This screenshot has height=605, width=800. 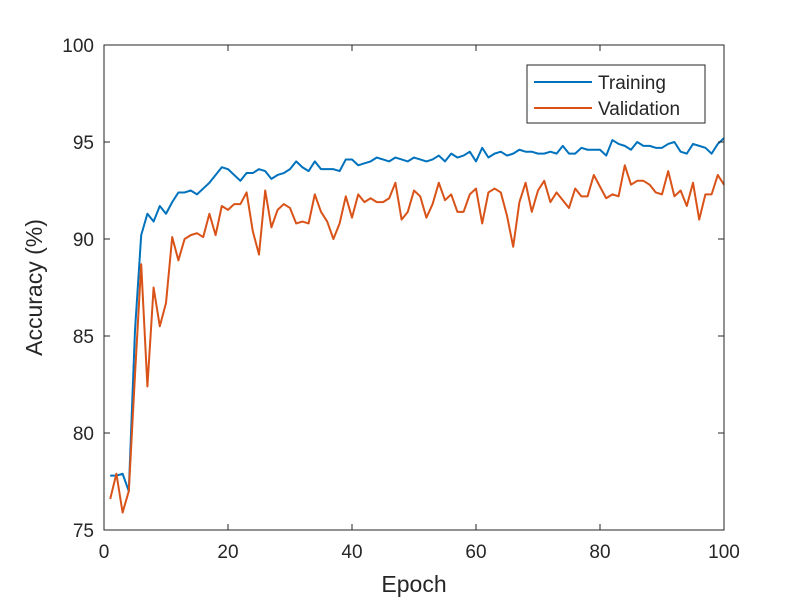 What do you see at coordinates (413, 584) in the screenshot?
I see `x-axis-label: Epoch` at bounding box center [413, 584].